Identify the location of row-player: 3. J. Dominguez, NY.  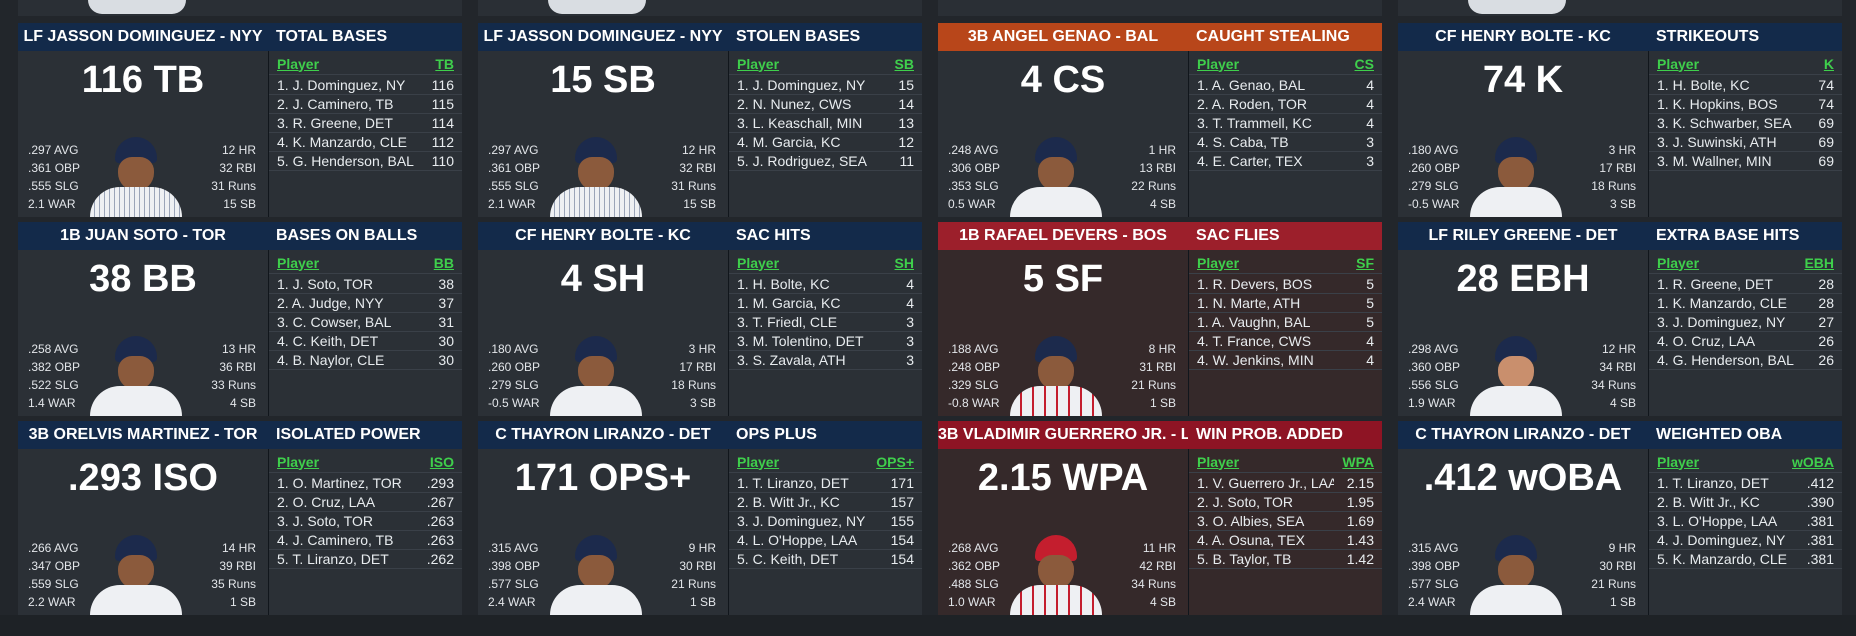
(801, 521).